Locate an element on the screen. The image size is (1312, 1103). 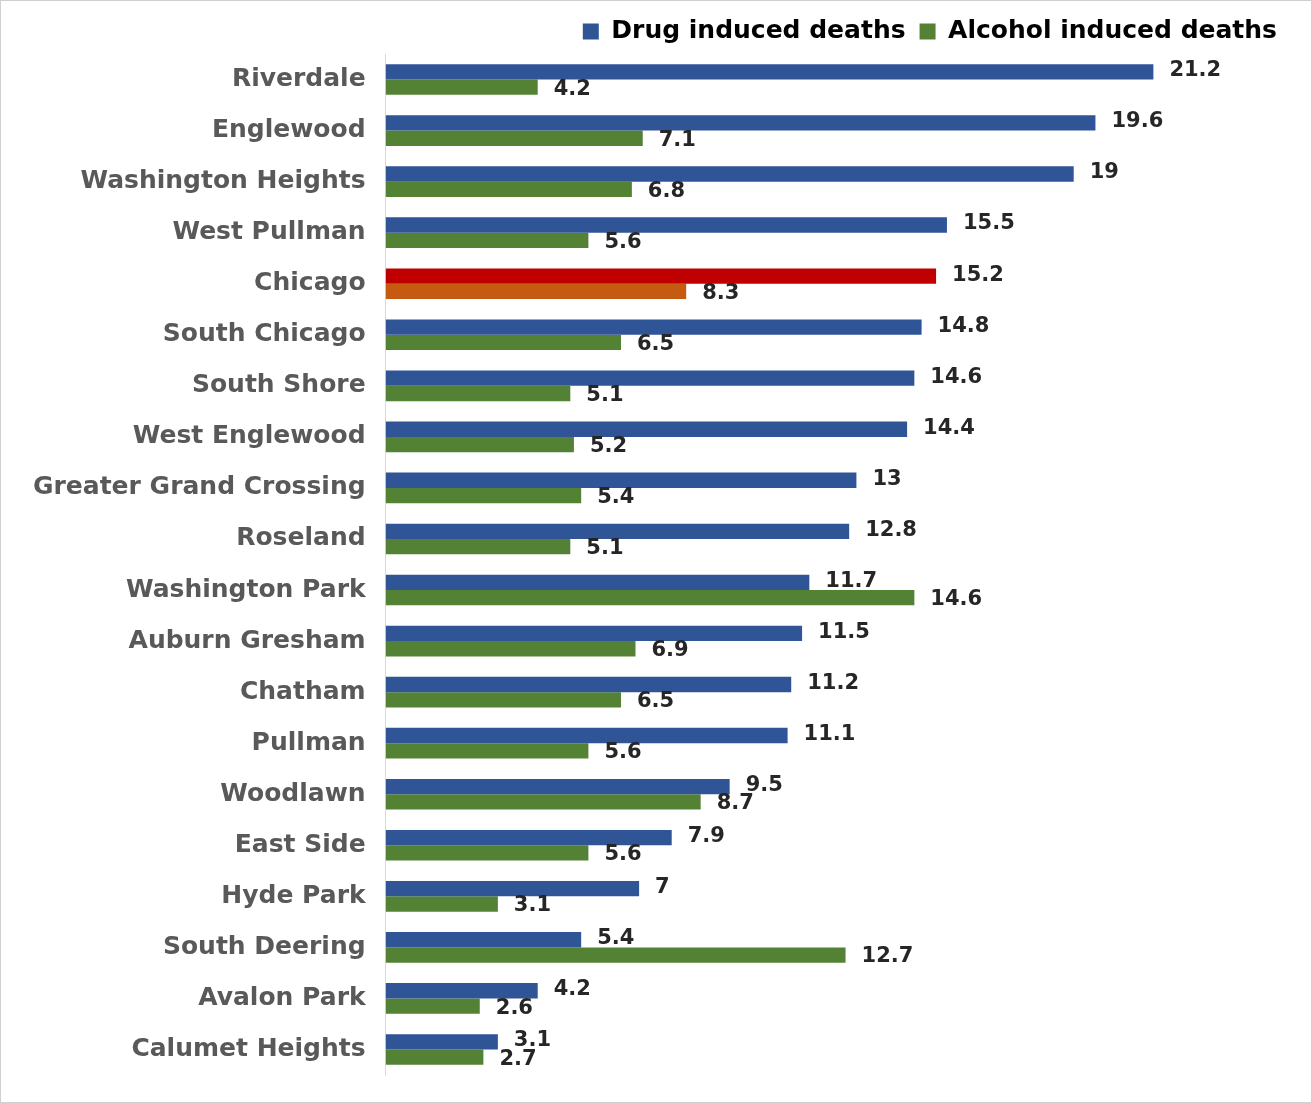
y-tick-label: Calumet Heights is located at coordinates (248, 1047).